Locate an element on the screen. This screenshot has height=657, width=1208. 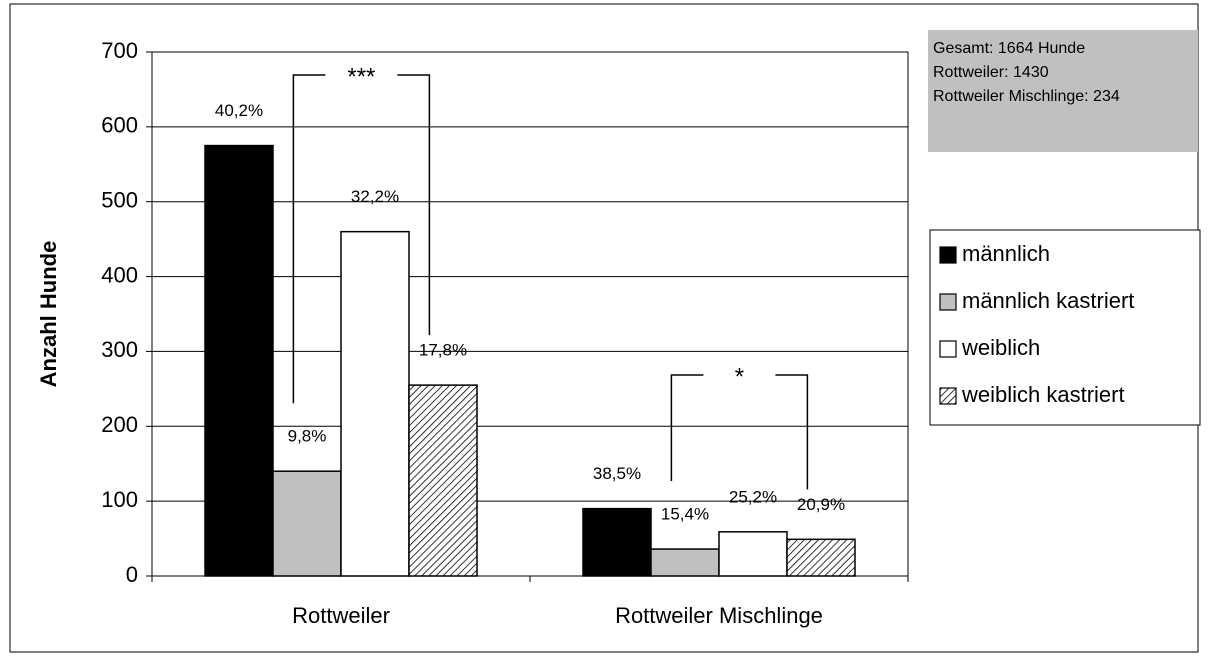
significance-label: *** is located at coordinates (361, 76).